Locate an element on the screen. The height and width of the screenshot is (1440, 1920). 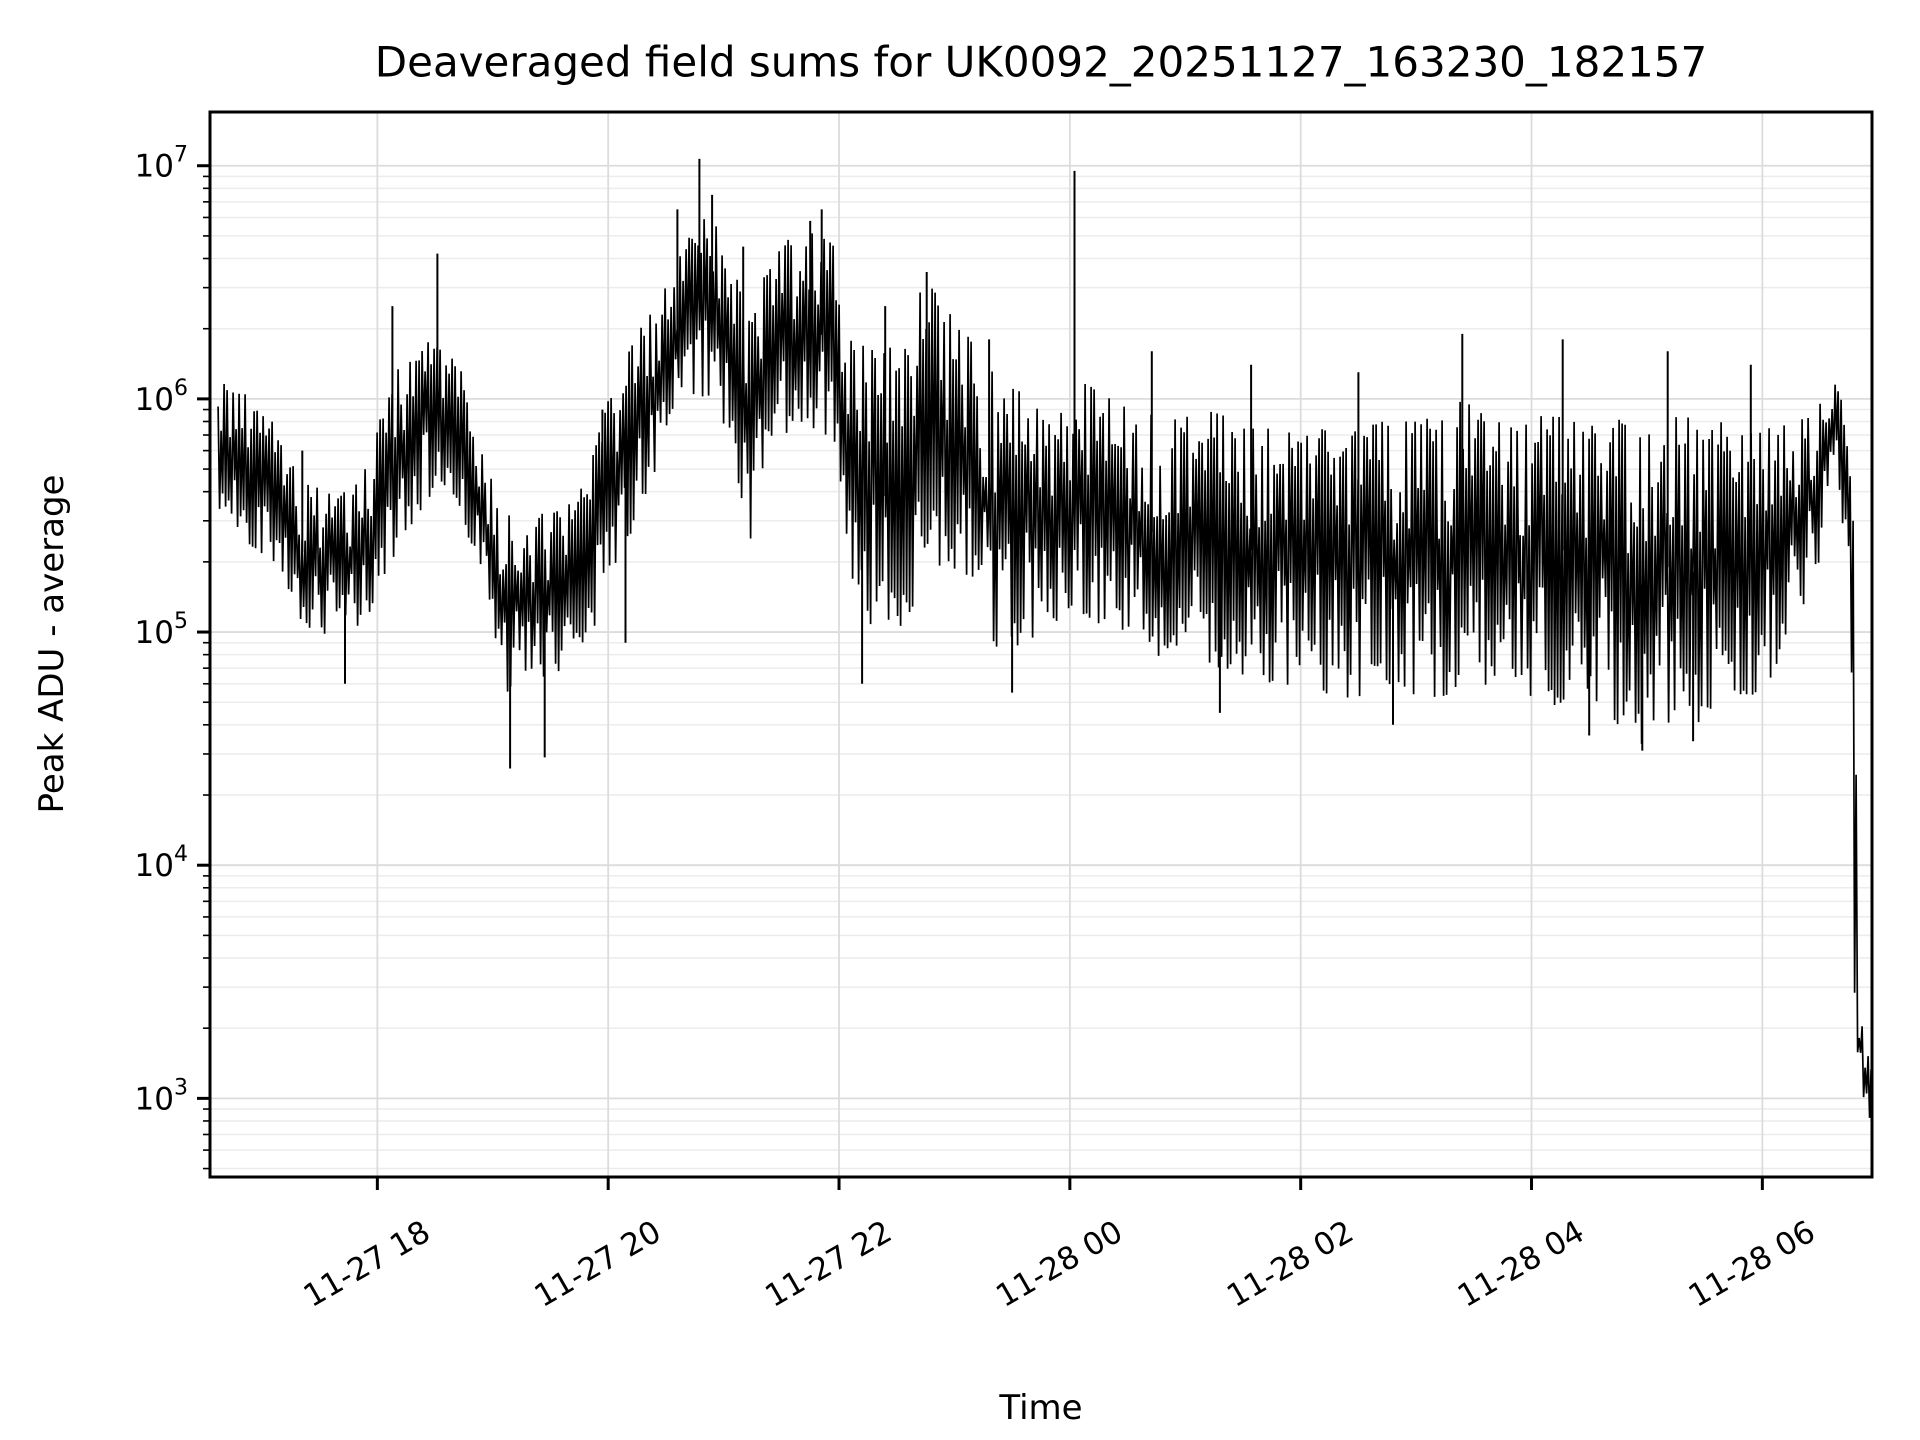
x-axis-label: Time is located at coordinates (1041, 1408).